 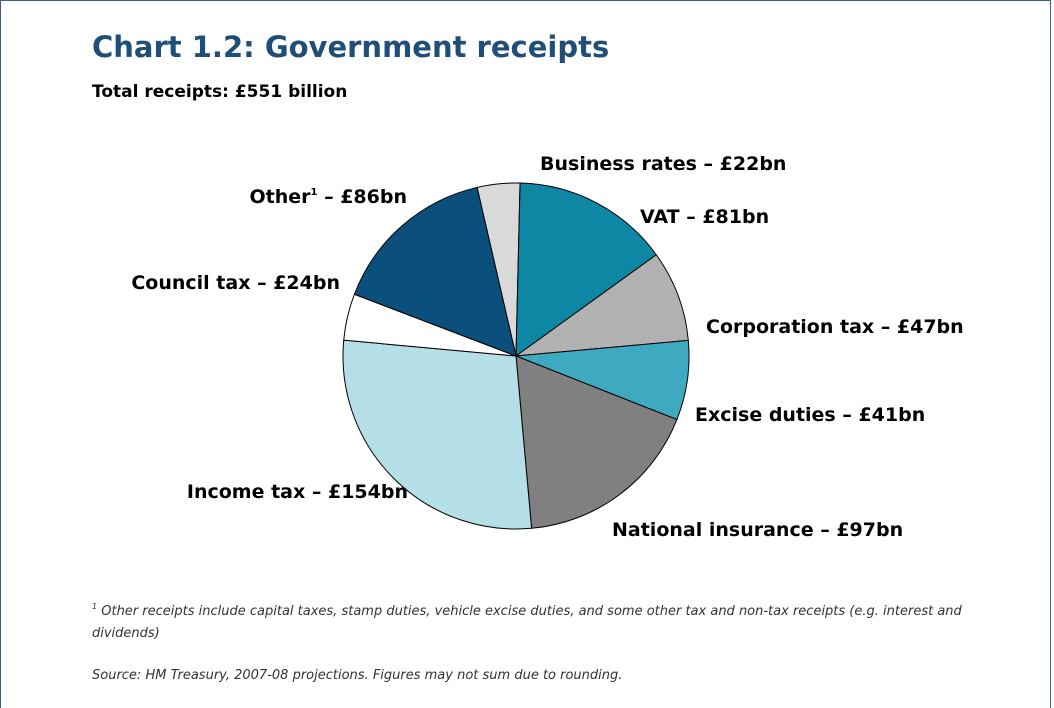 What do you see at coordinates (235, 283) in the screenshot?
I see `pie-label-council-tax: Council tax – £24bn` at bounding box center [235, 283].